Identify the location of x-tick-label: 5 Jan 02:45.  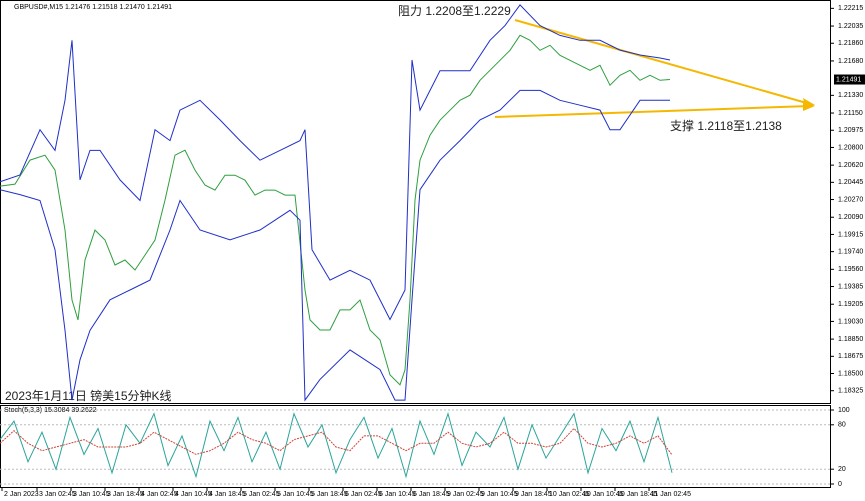
(261, 494).